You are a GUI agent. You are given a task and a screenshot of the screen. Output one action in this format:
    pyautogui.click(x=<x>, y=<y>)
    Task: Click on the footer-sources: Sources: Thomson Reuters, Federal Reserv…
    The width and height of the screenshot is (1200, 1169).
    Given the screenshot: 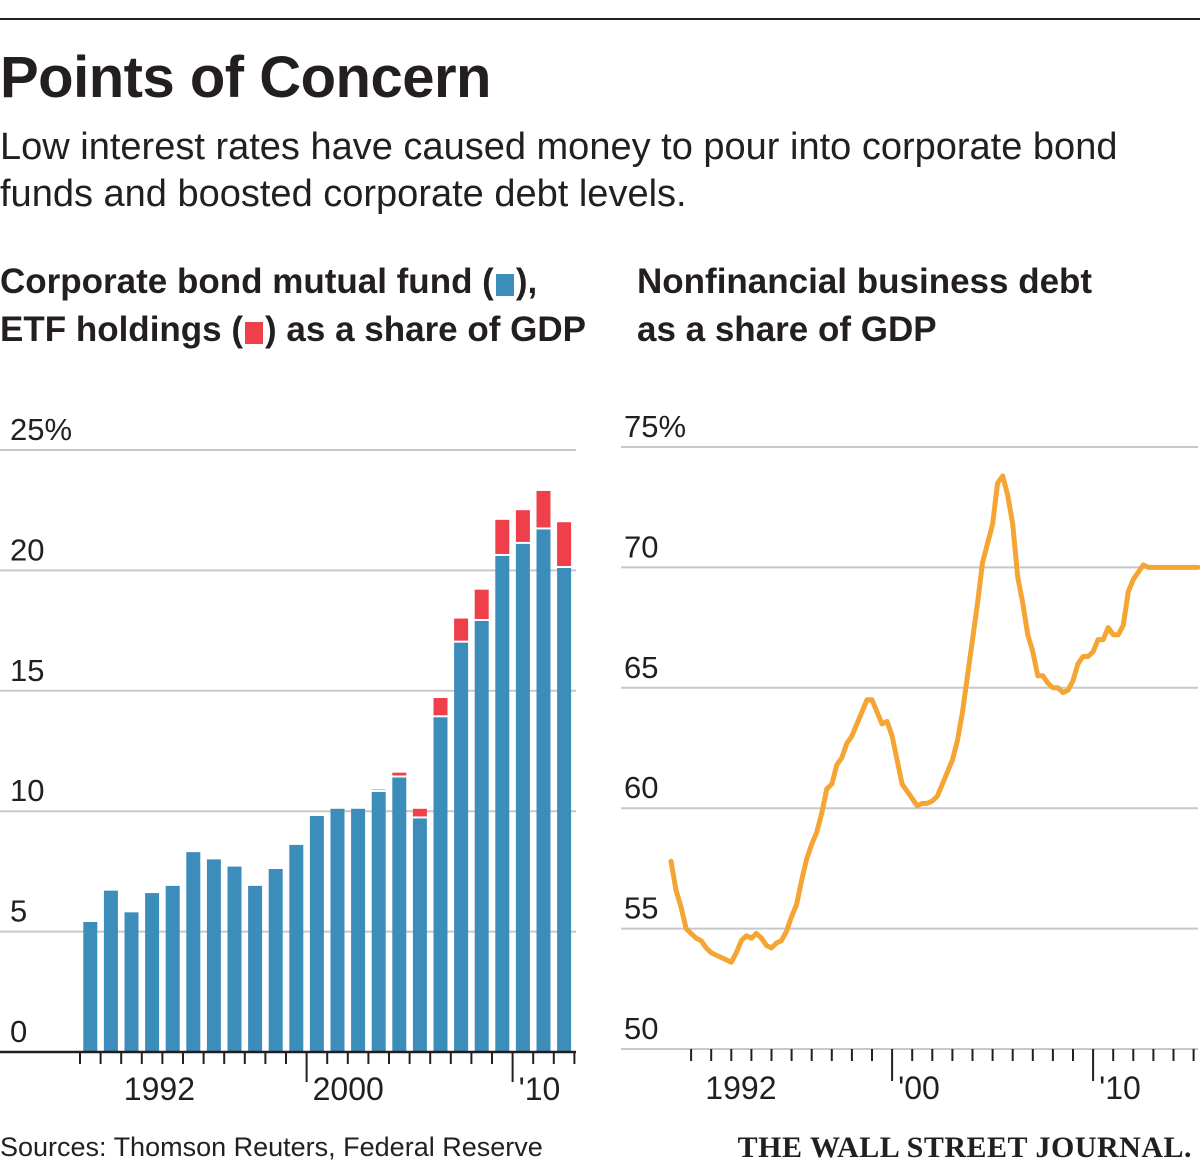 What is the action you would take?
    pyautogui.click(x=271, y=1147)
    